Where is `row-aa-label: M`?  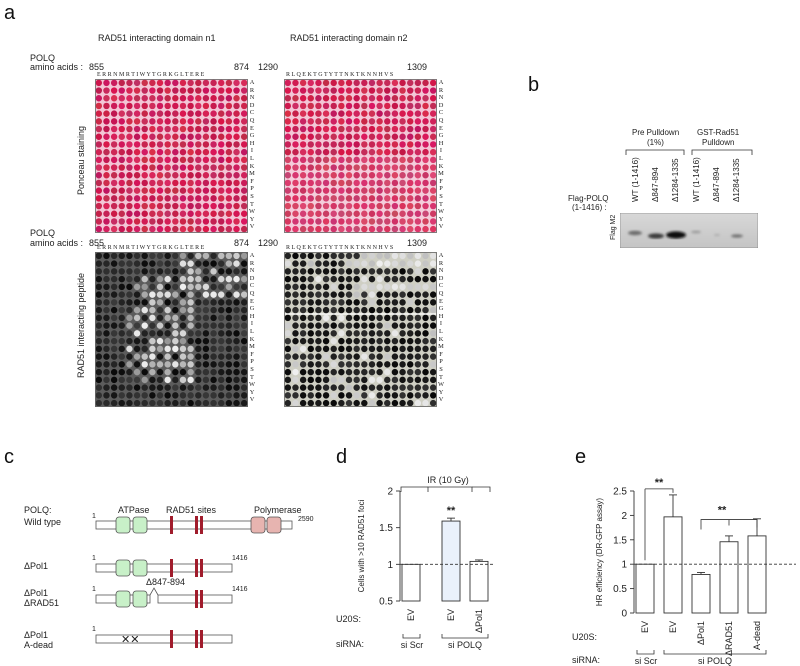 row-aa-label: M is located at coordinates (441, 347).